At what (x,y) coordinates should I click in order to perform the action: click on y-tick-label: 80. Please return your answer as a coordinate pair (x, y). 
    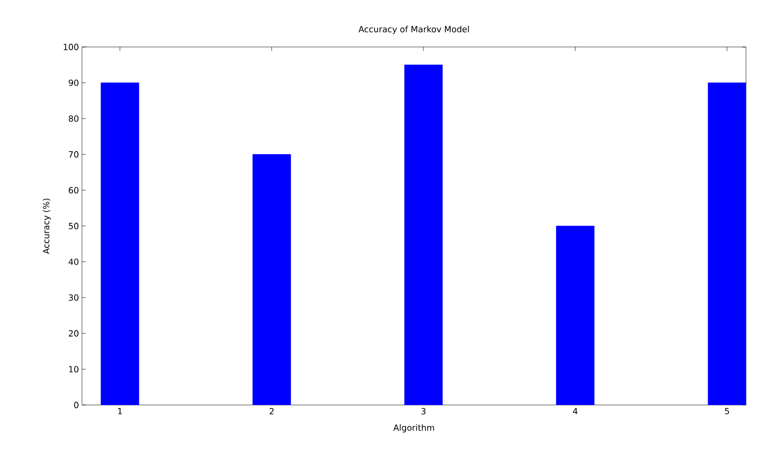
    Looking at the image, I should click on (73, 118).